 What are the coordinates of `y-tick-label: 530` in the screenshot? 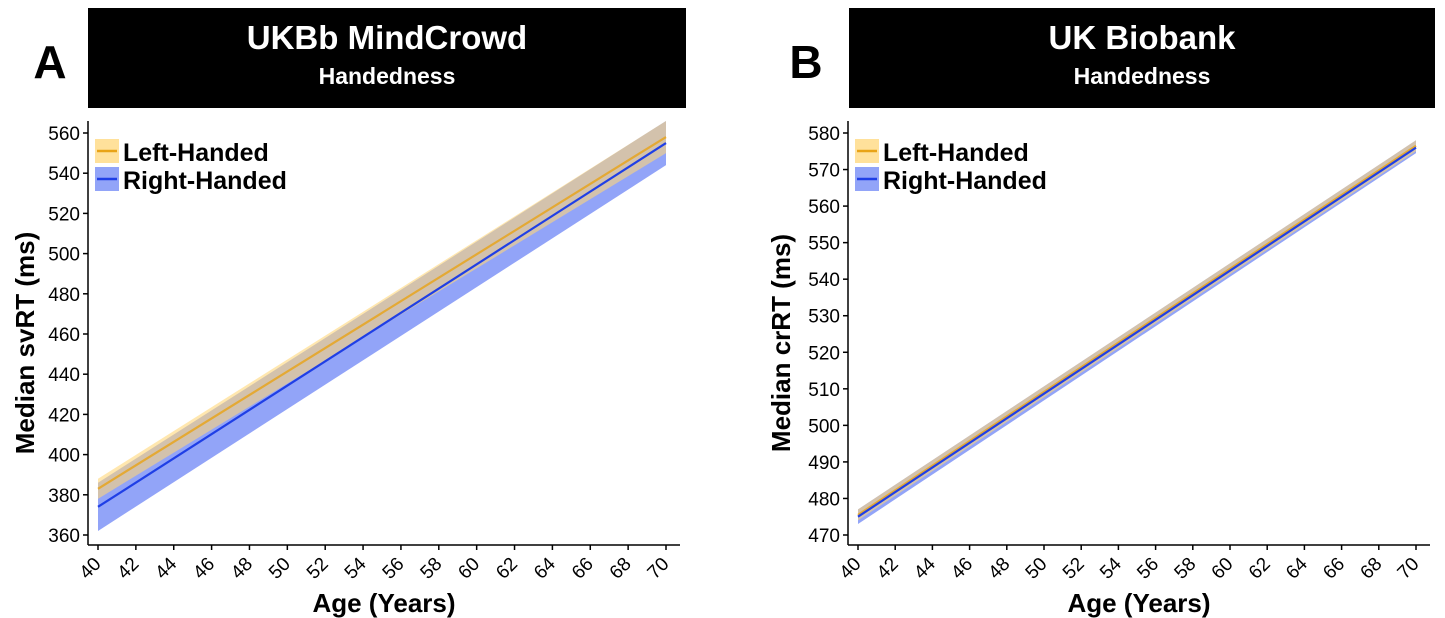 It's located at (824, 317).